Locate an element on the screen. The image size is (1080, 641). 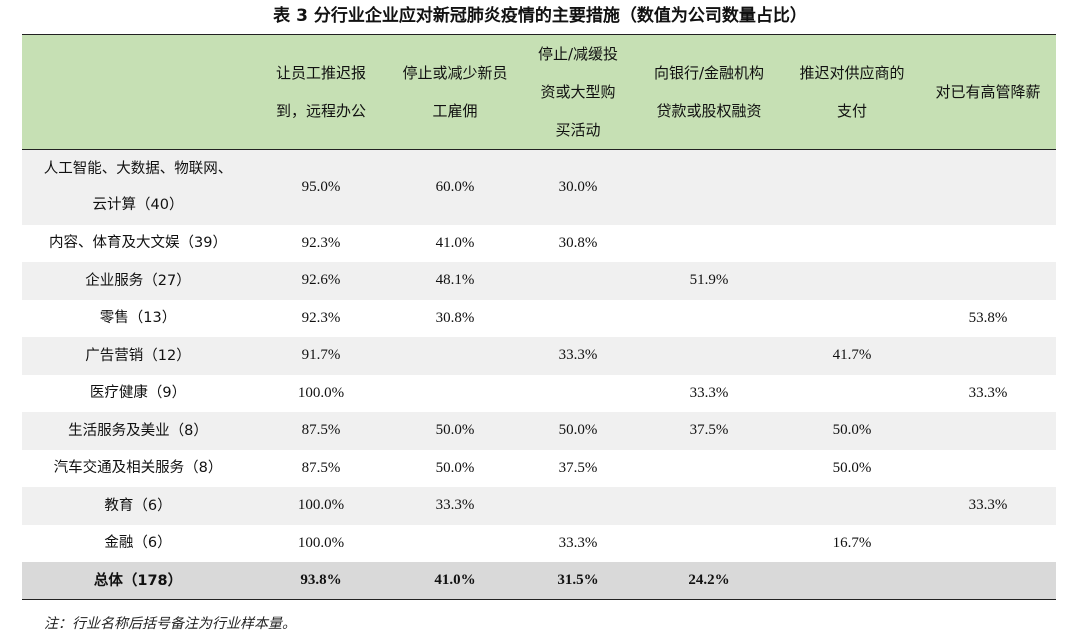
table-row: 内容、体育及大文娱（39） 92.3% 41.0% 30.8% is located at coordinates (539, 244).